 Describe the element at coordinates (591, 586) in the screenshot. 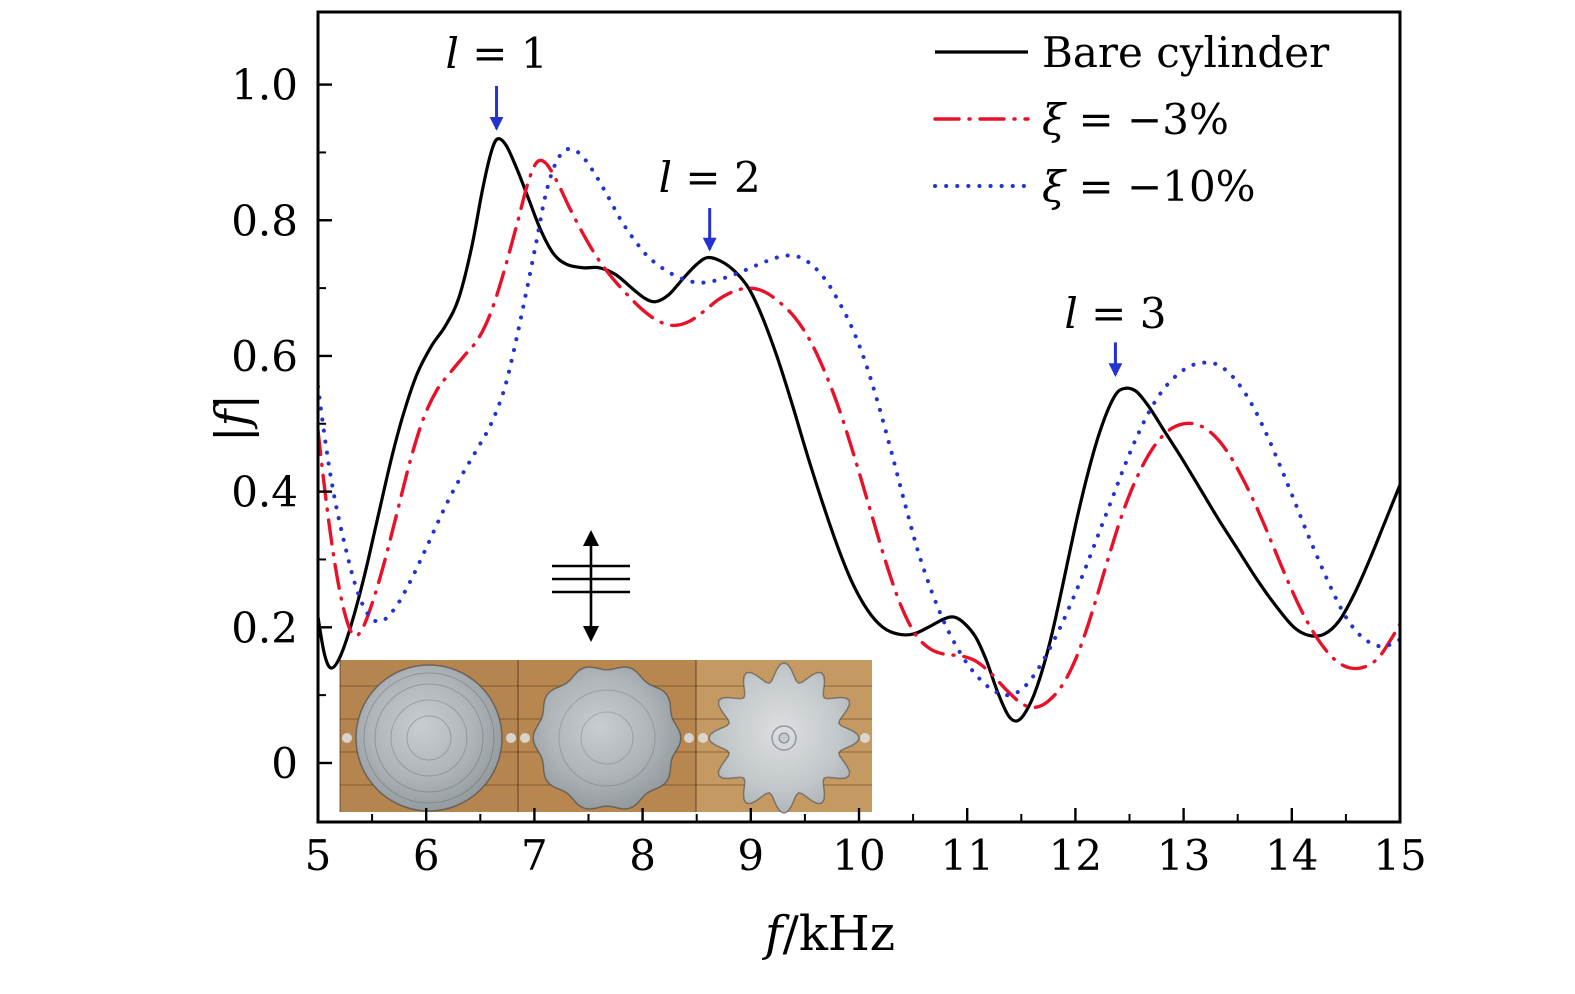

I see `incident-wave-symbol` at that location.